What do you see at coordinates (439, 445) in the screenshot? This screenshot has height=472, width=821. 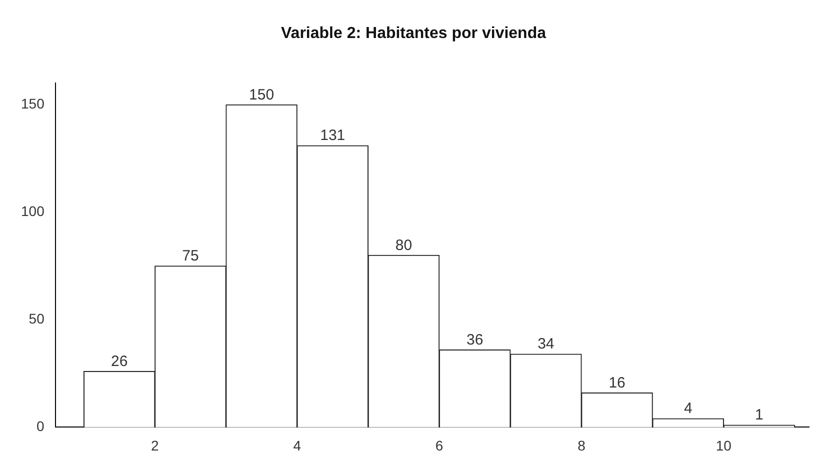 I see `x-tick-label: 6` at bounding box center [439, 445].